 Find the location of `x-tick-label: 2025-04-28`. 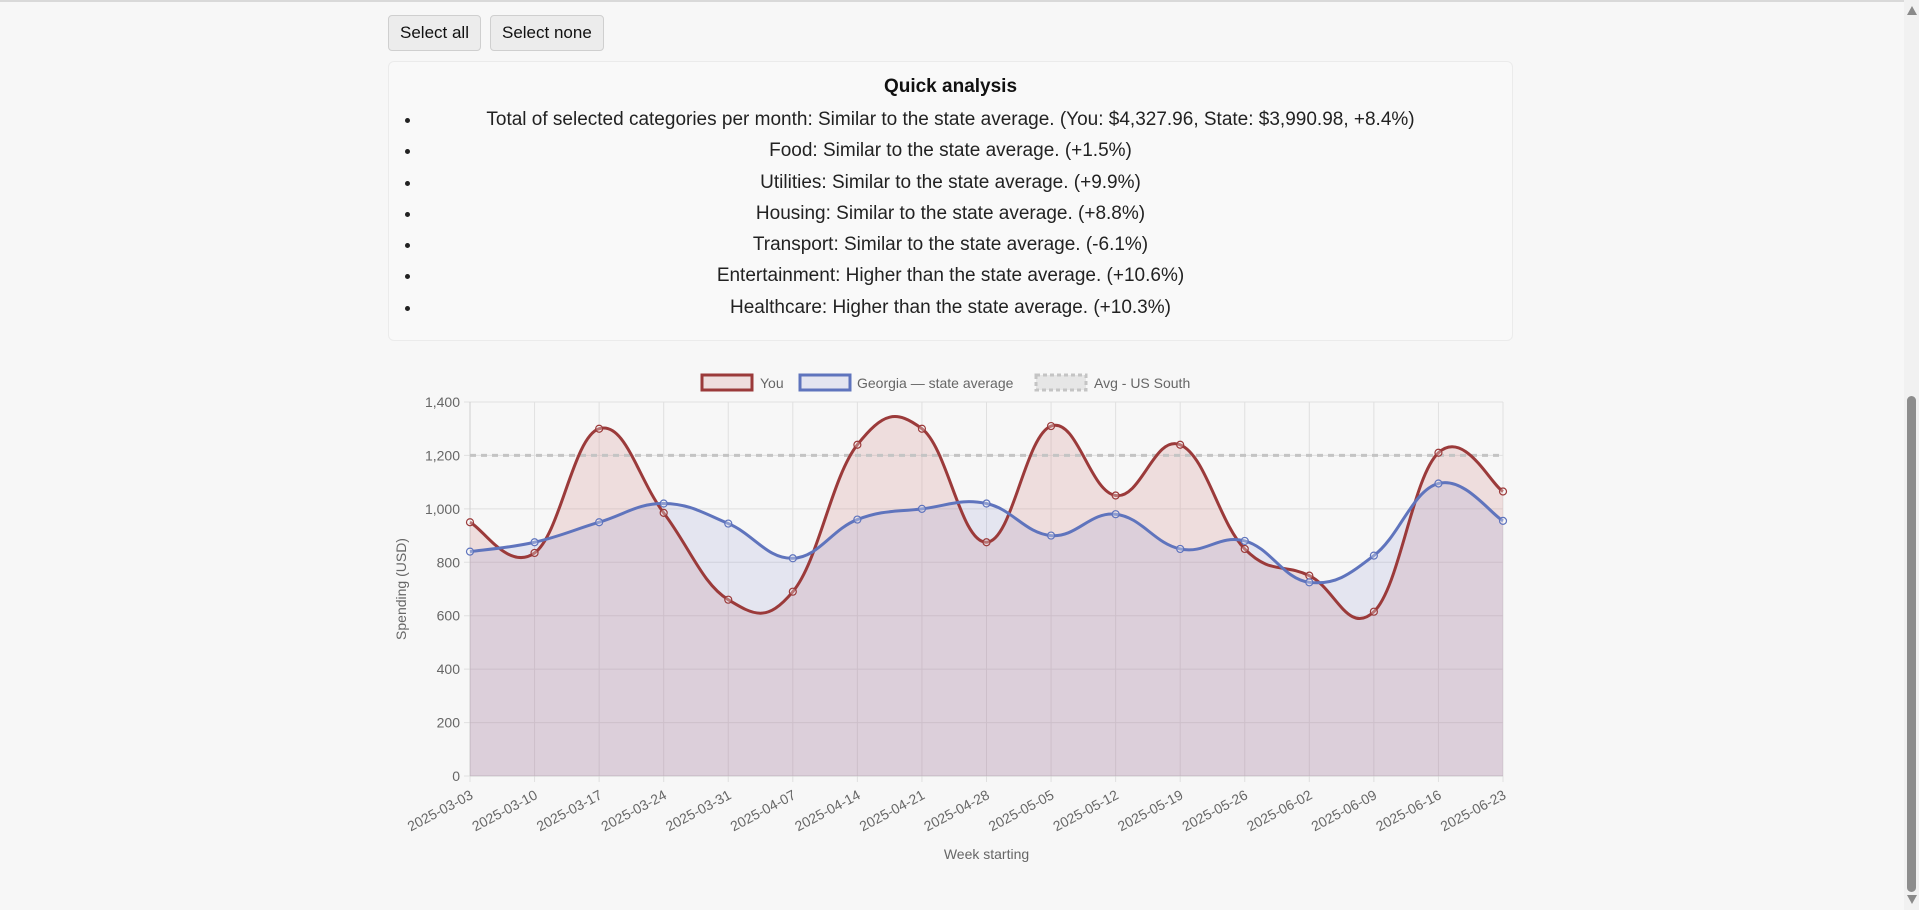

x-tick-label: 2025-04-28 is located at coordinates (956, 810).